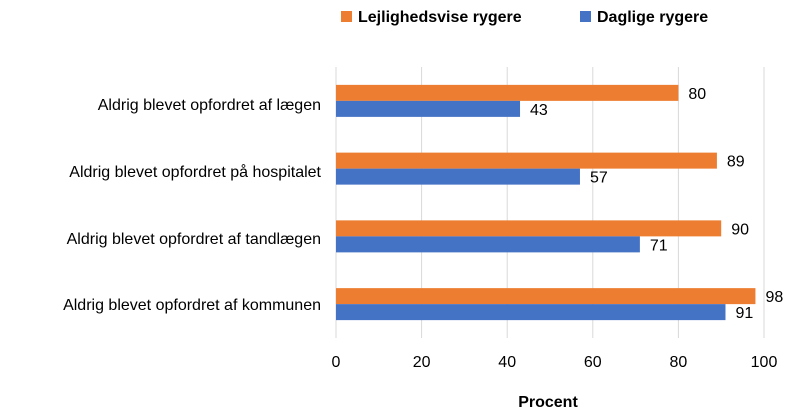  I want to click on data-label: 80, so click(697, 94).